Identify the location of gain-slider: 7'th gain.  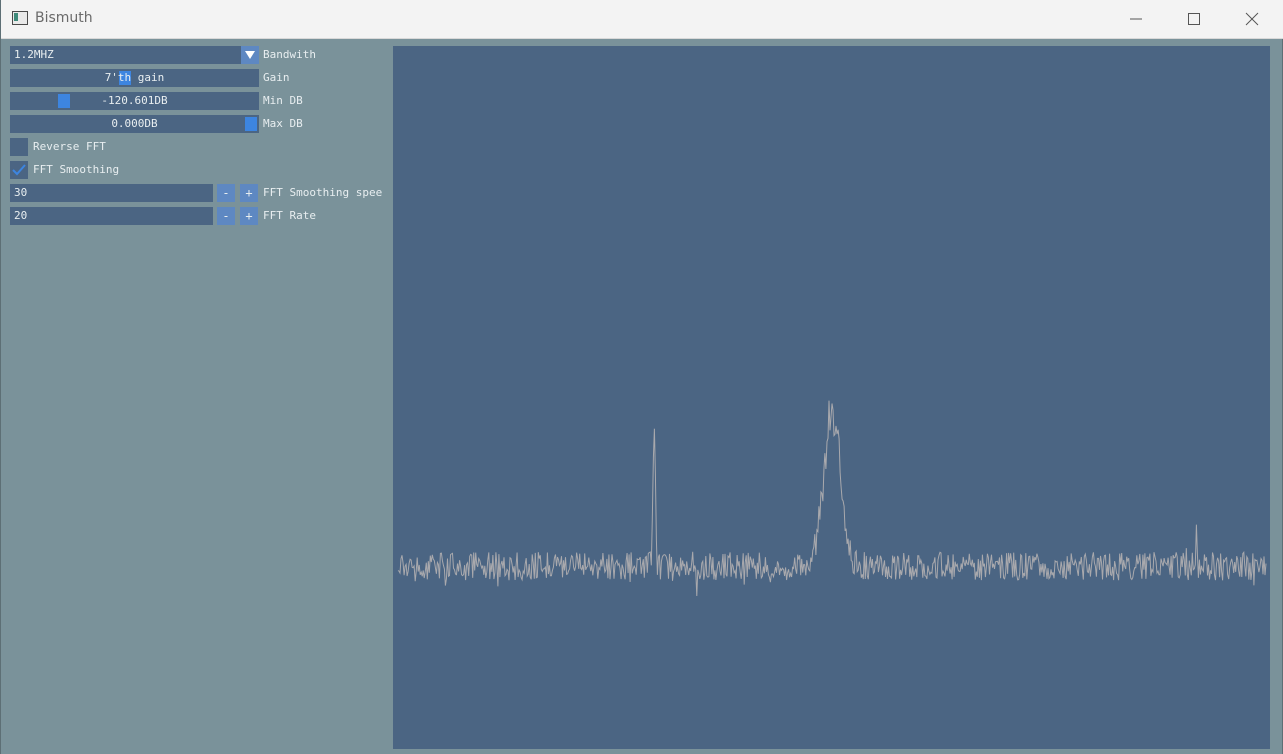
(134, 78).